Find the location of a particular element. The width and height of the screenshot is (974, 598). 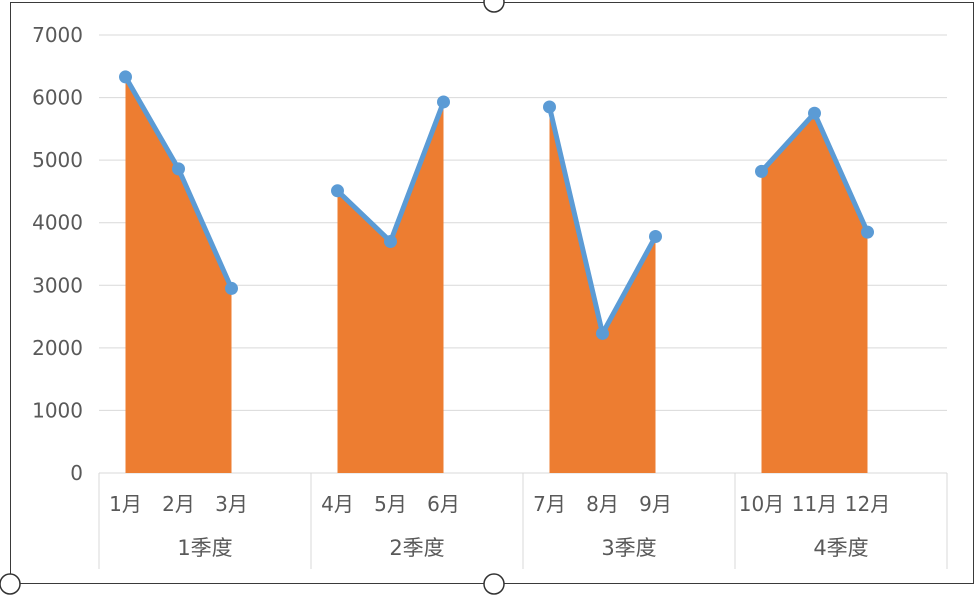

y-tick-label: 1000 is located at coordinates (57, 410).